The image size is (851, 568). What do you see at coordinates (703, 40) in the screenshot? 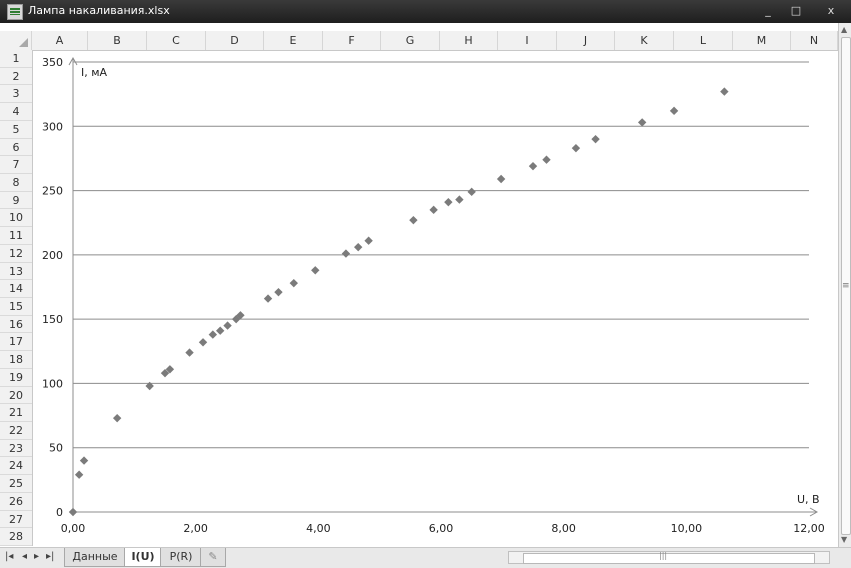
I see `column-header-cell: L` at bounding box center [703, 40].